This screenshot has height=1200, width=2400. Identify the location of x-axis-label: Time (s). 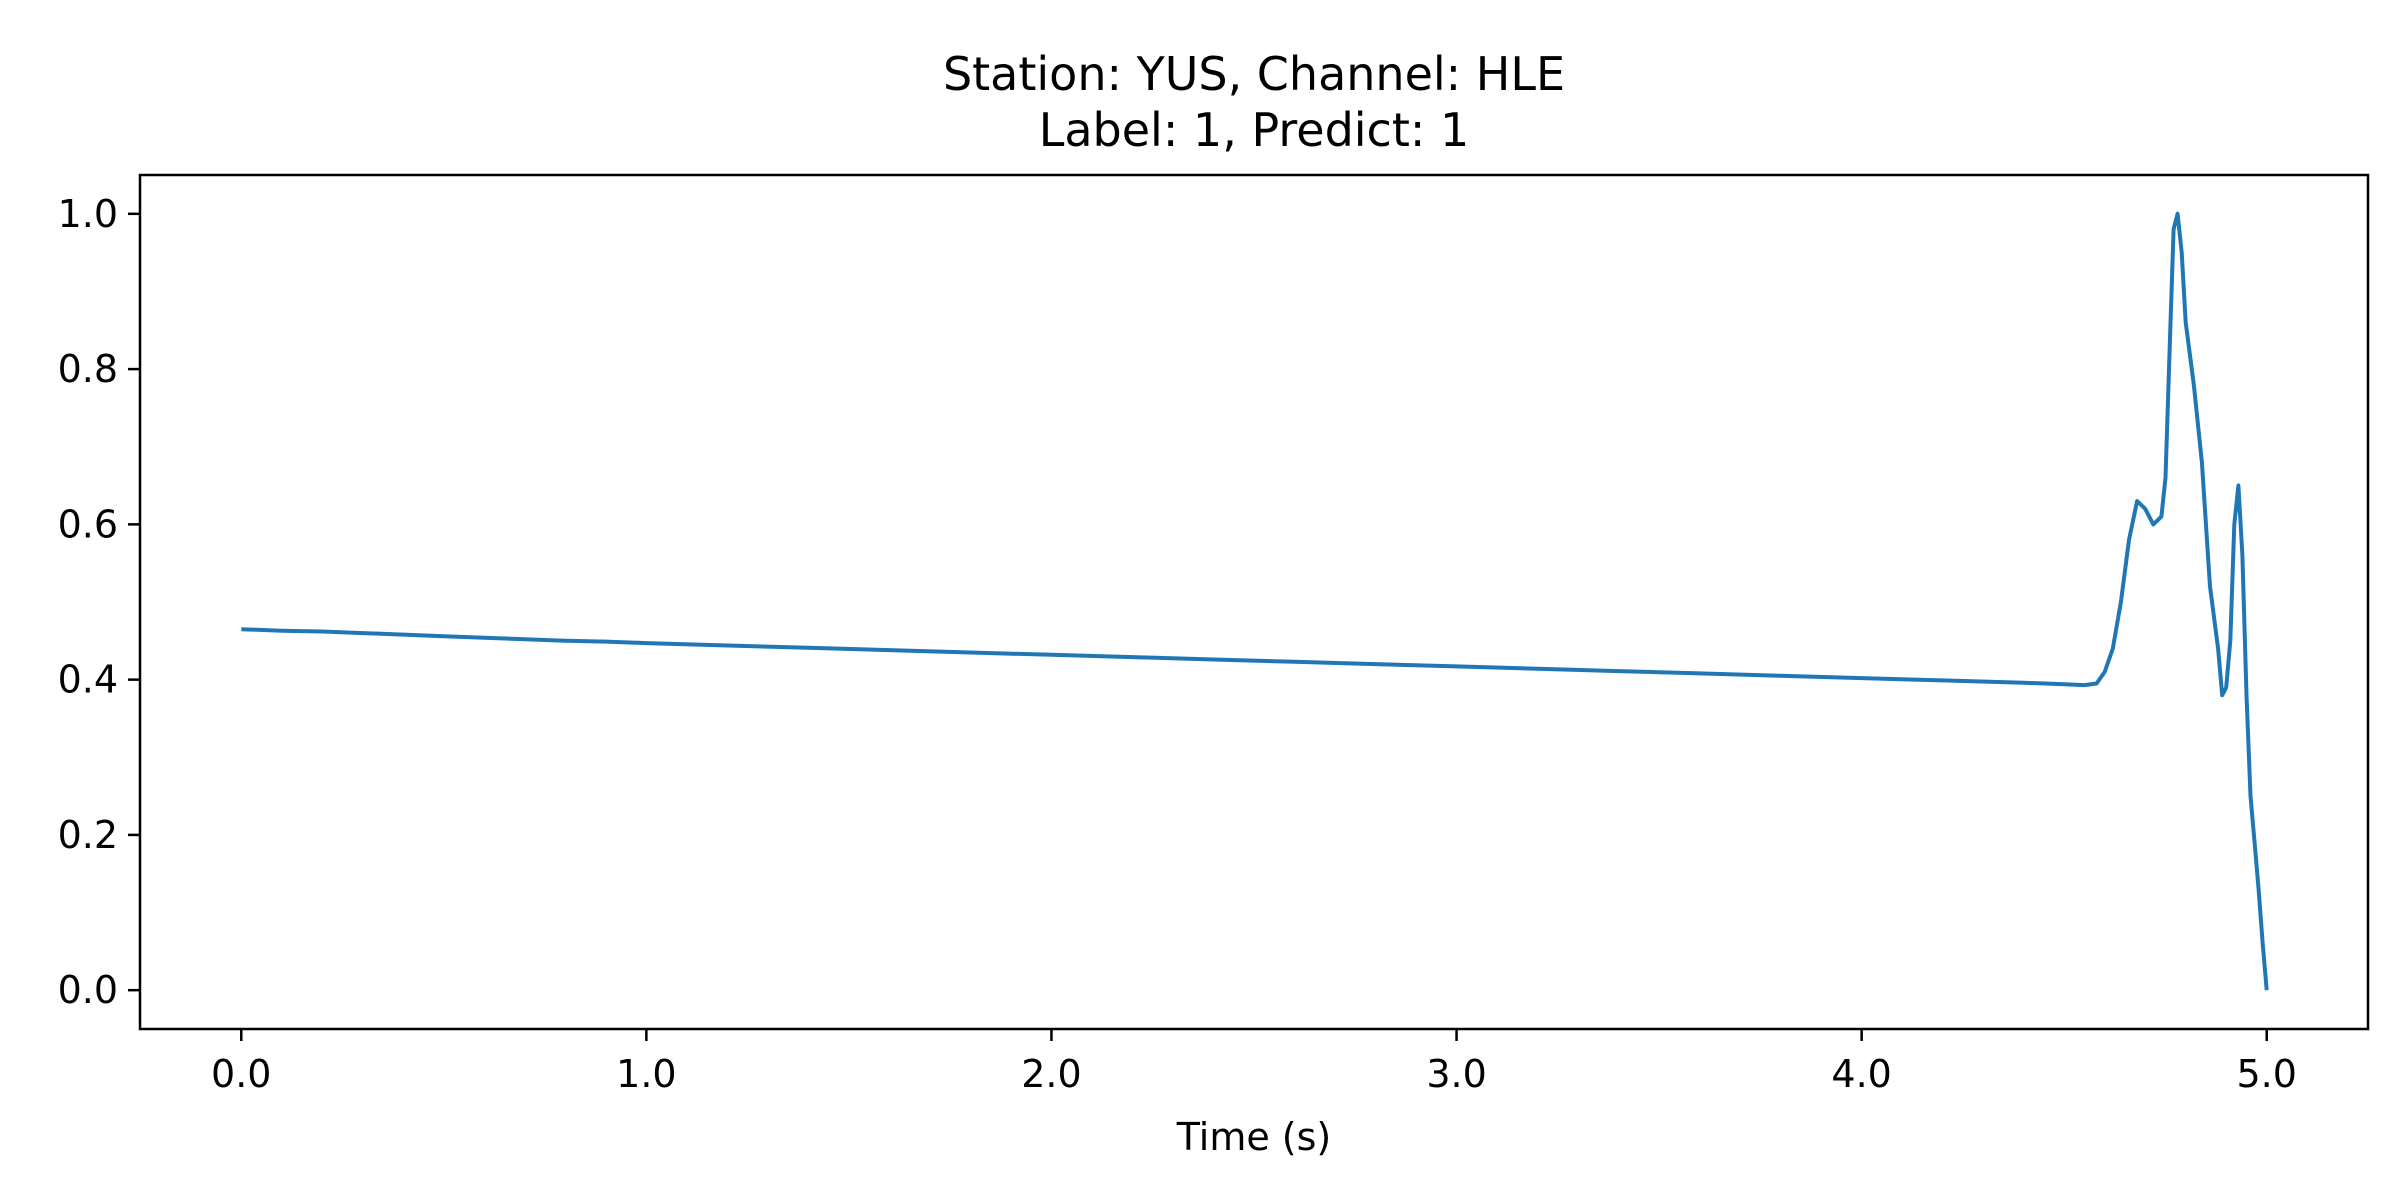
(1254, 1137).